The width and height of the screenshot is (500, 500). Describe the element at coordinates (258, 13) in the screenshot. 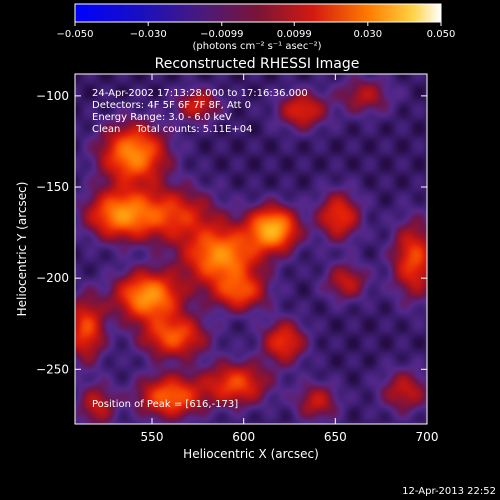

I see `colorbar` at that location.